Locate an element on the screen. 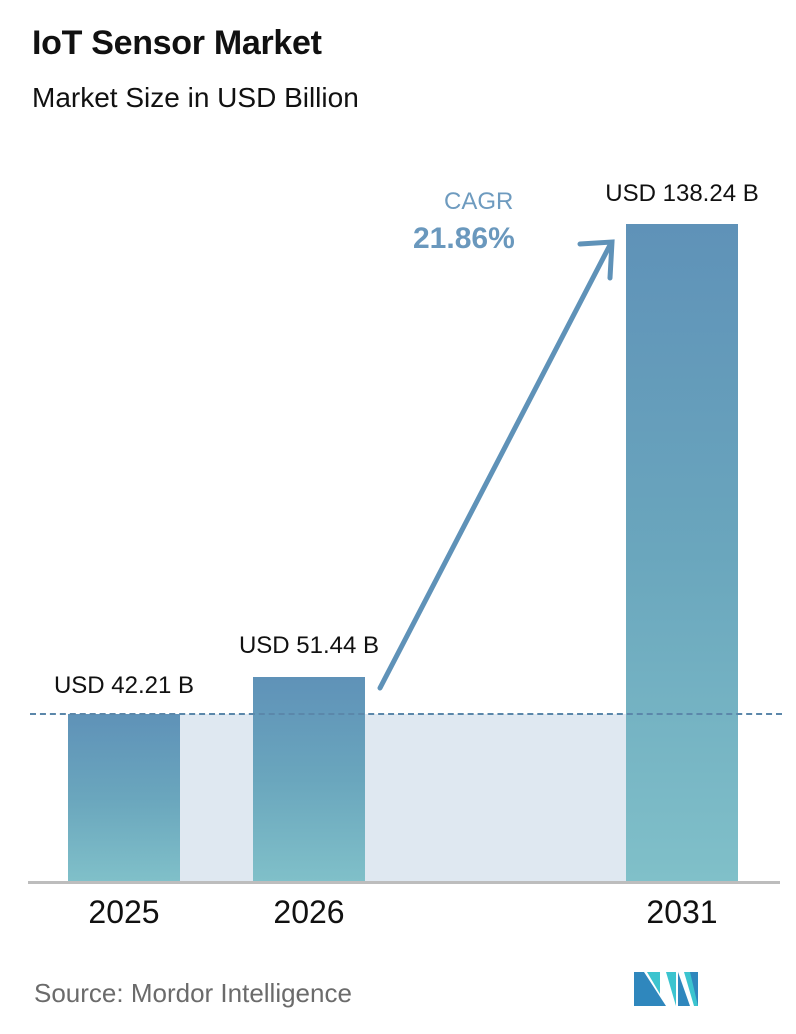 The height and width of the screenshot is (1034, 796). mordor-intelligence-logo-icon is located at coordinates (666, 989).